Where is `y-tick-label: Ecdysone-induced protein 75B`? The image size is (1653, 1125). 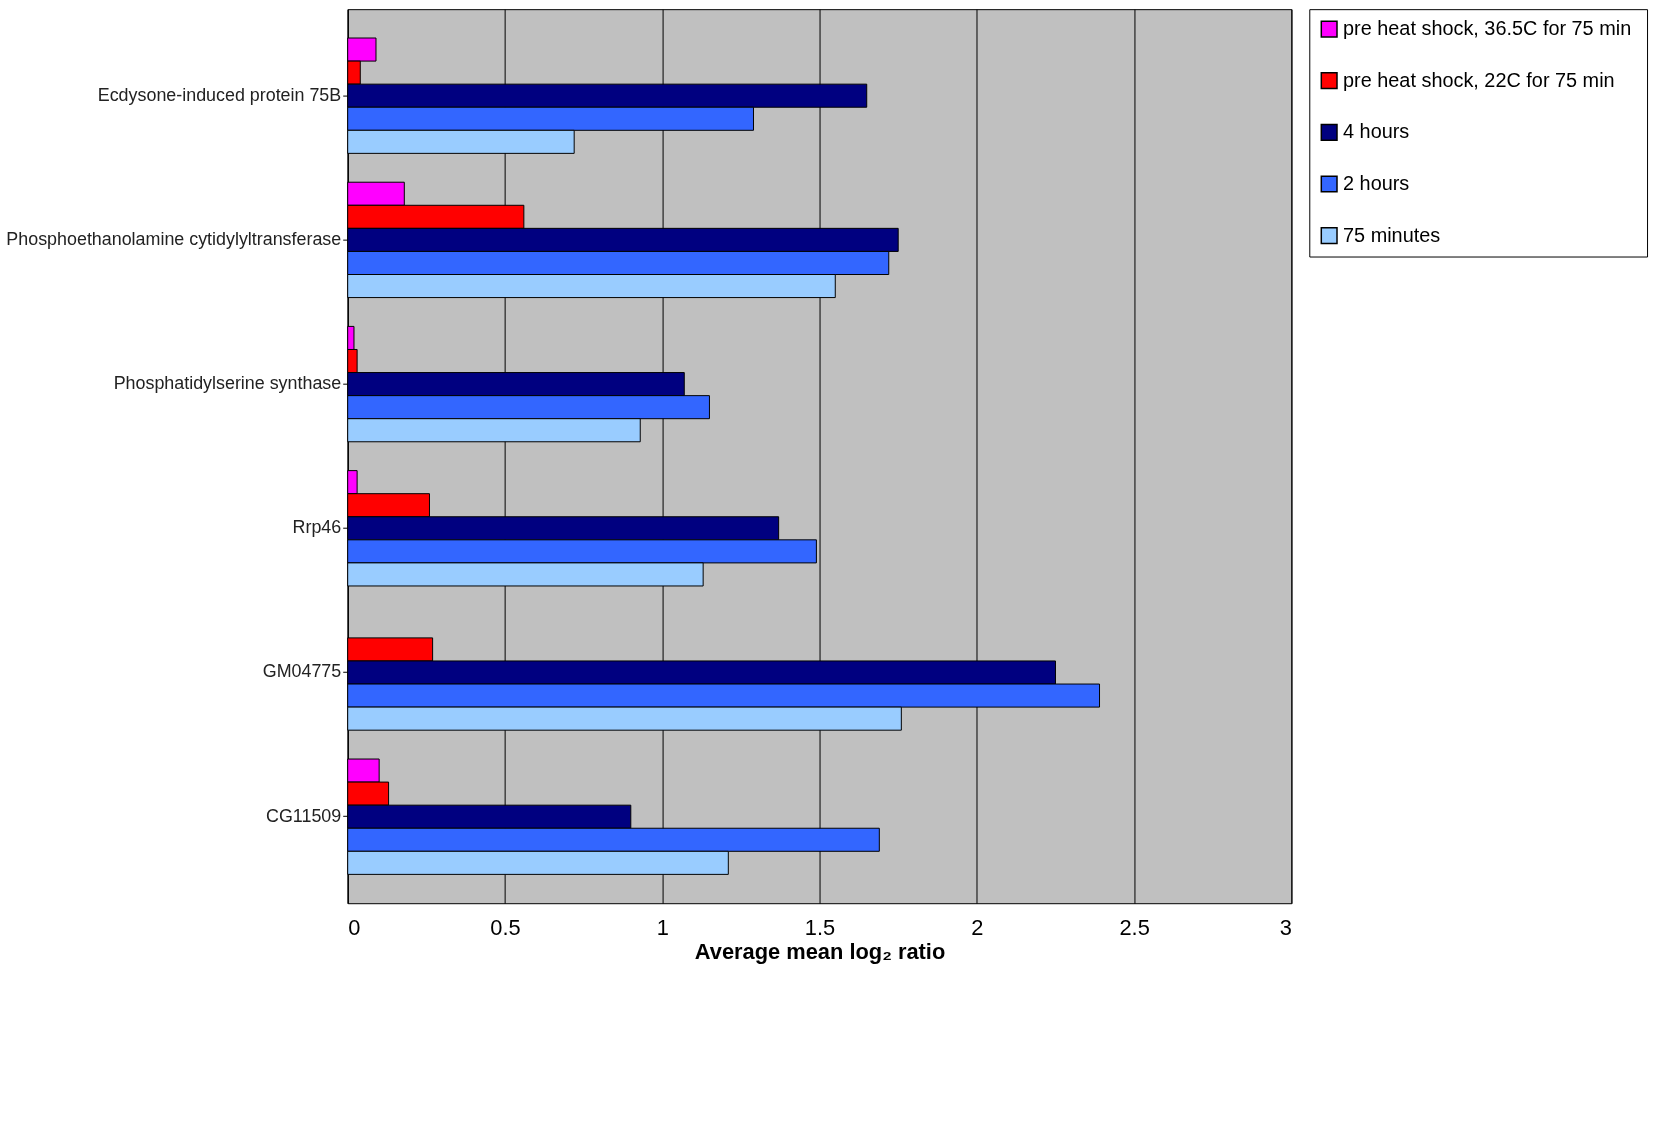
y-tick-label: Ecdysone-induced protein 75B is located at coordinates (219, 94).